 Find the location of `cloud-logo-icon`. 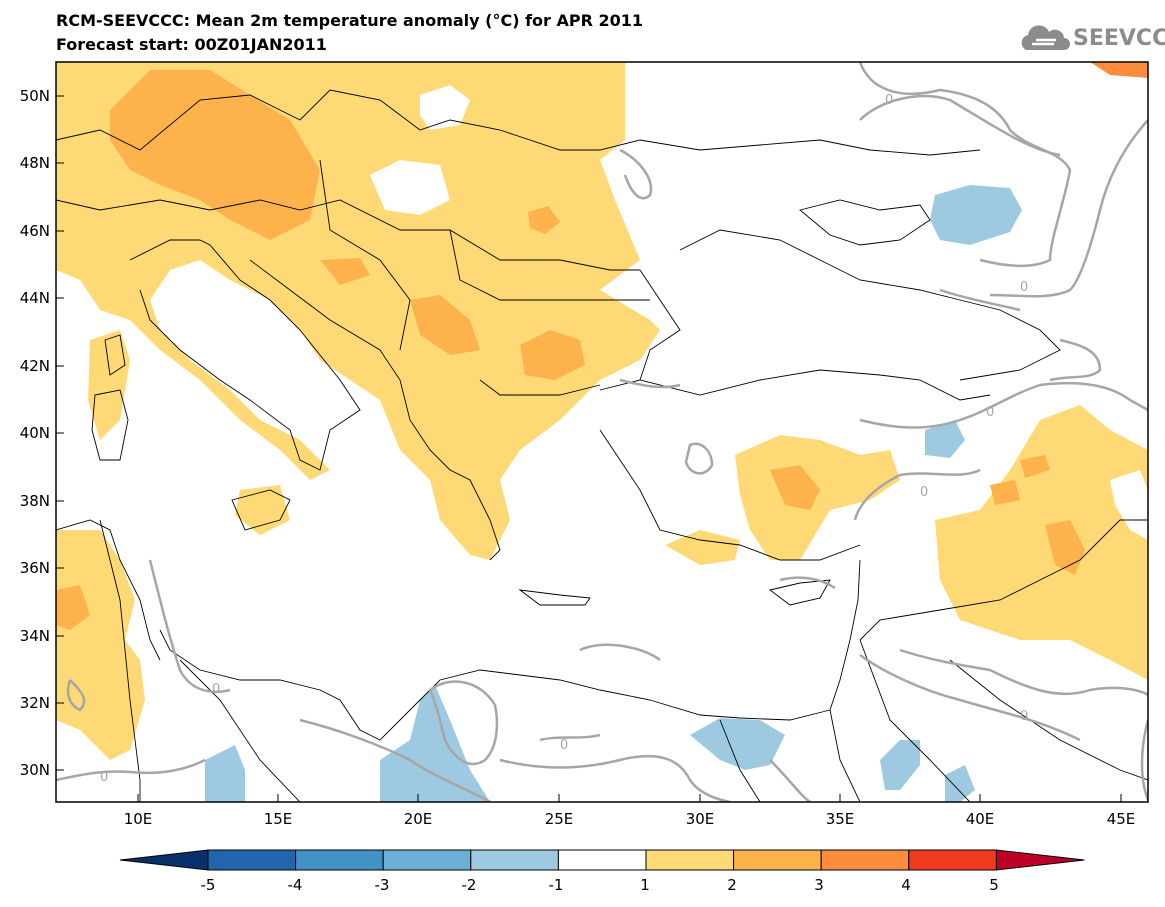

cloud-logo-icon is located at coordinates (1045, 37).